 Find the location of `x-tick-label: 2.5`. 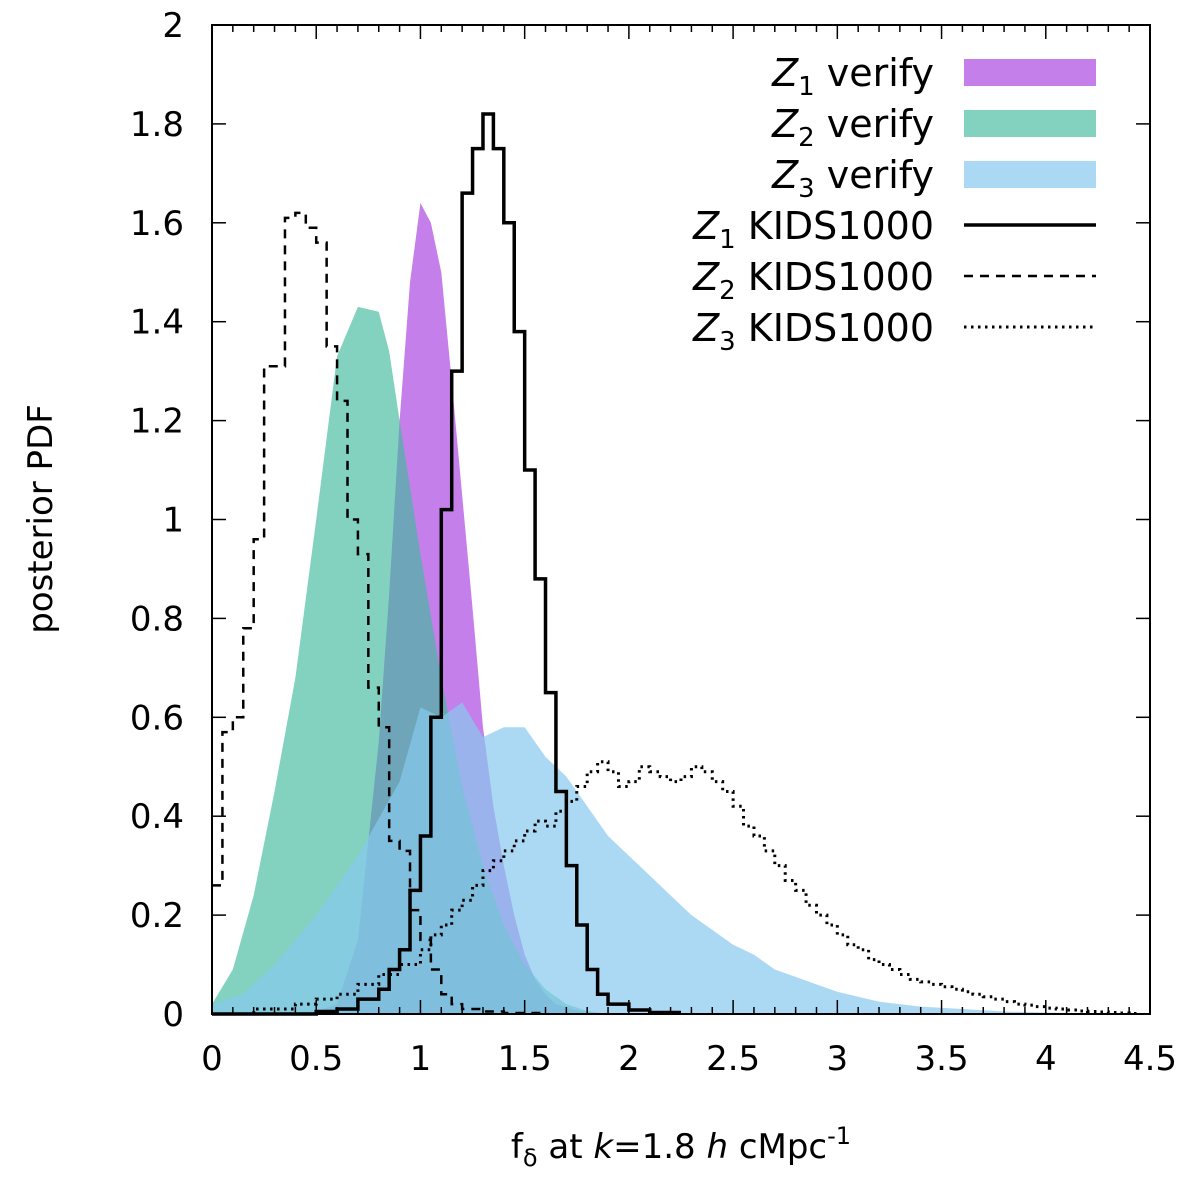

x-tick-label: 2.5 is located at coordinates (733, 1059).